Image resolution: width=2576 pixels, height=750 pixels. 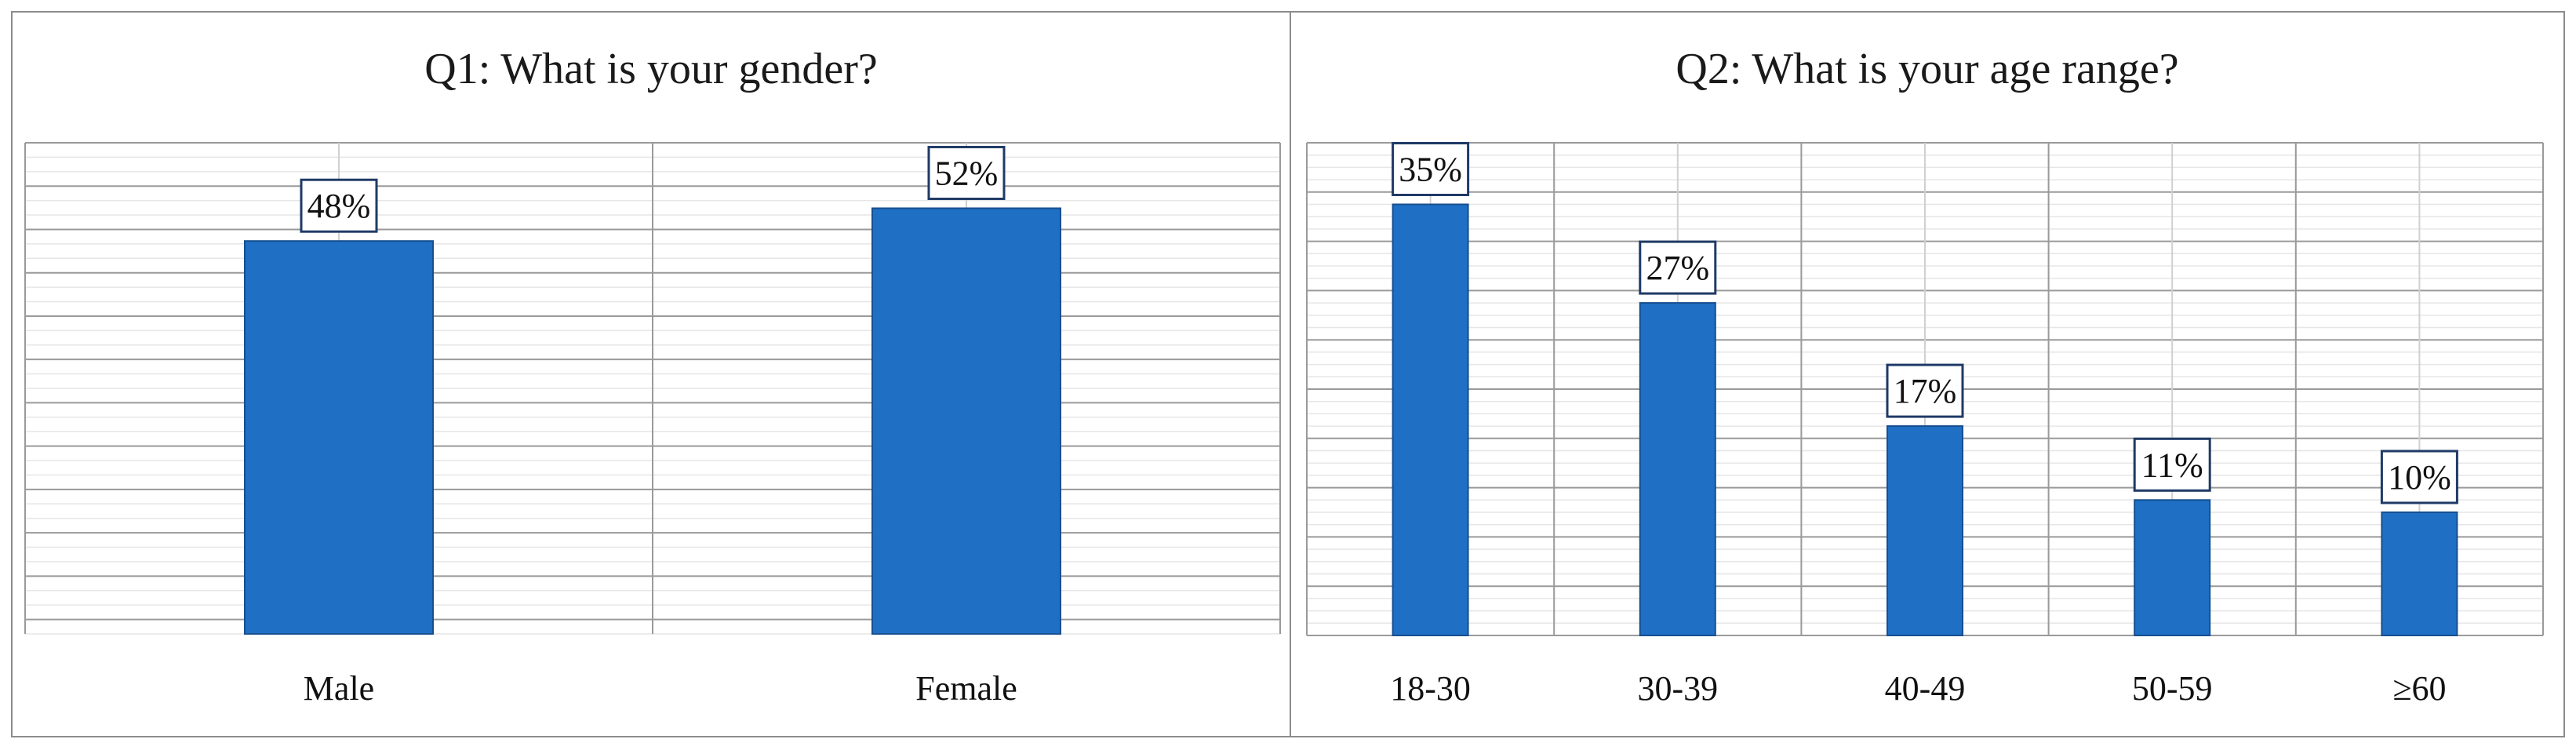 What do you see at coordinates (1677, 688) in the screenshot?
I see `category-label: 30-39` at bounding box center [1677, 688].